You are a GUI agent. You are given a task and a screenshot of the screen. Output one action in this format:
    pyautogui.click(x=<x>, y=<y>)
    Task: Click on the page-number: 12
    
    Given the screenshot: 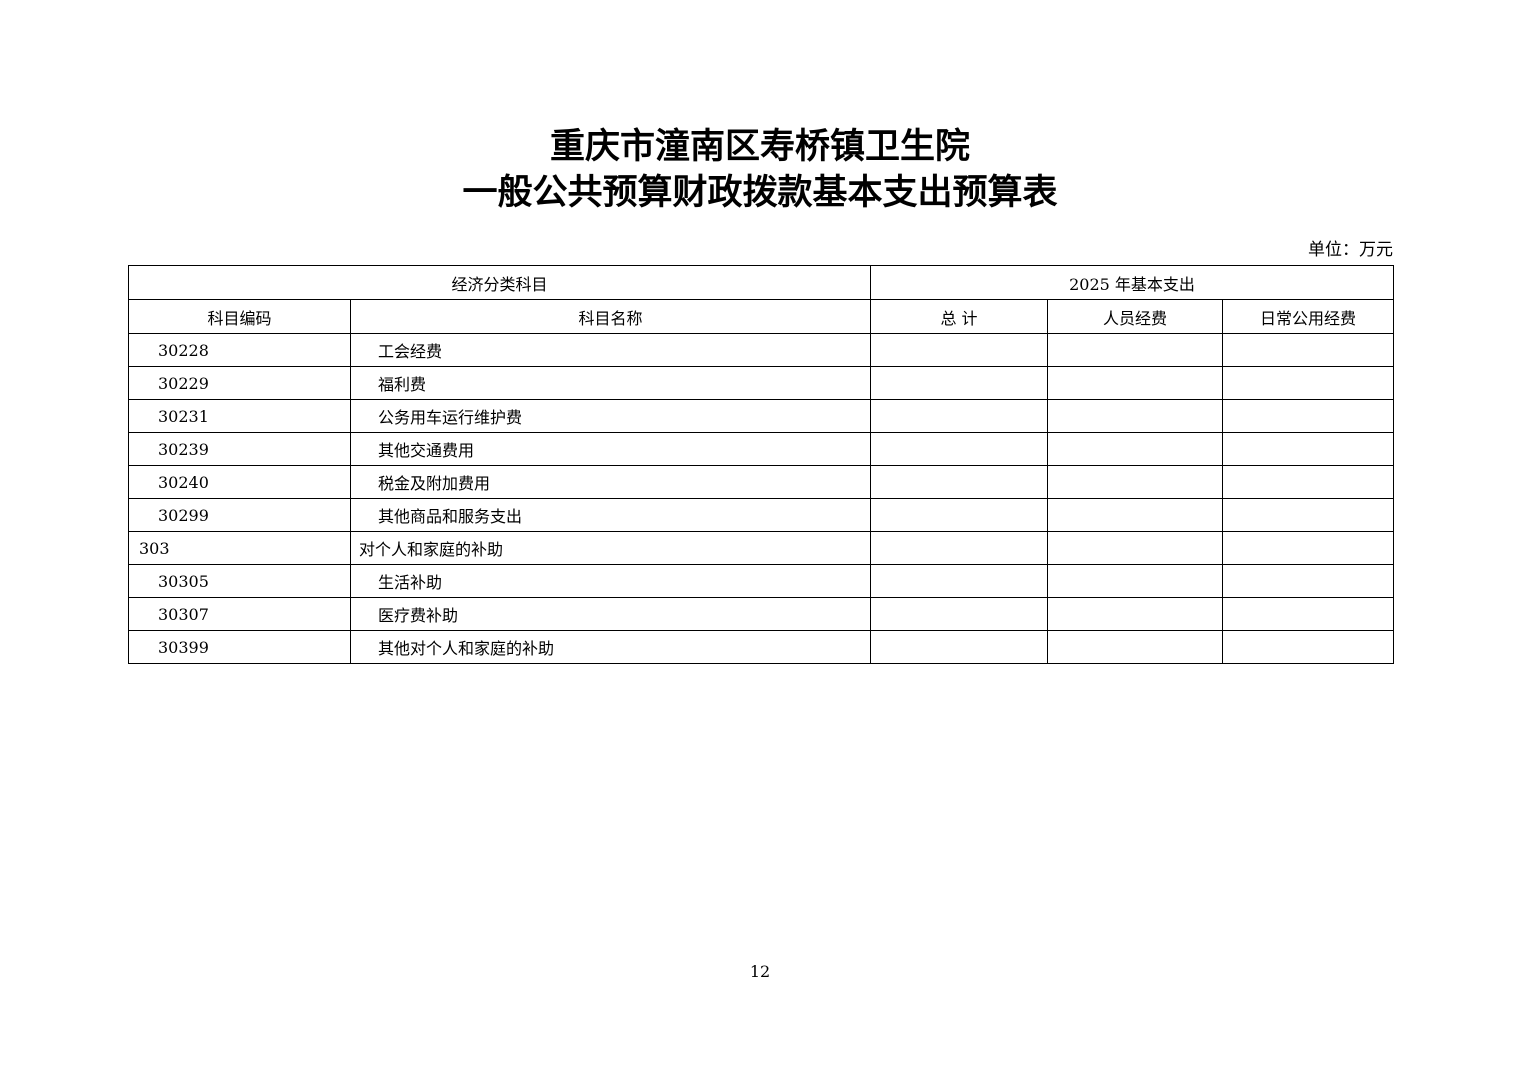 What is the action you would take?
    pyautogui.click(x=760, y=971)
    